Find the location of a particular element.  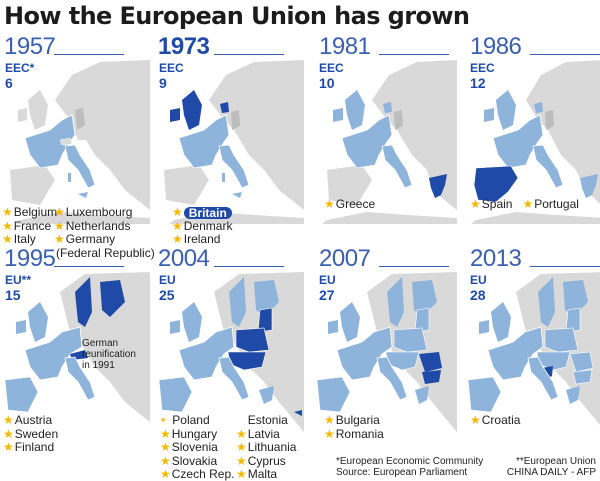

member-item: ★ Sweden is located at coordinates (31, 433).